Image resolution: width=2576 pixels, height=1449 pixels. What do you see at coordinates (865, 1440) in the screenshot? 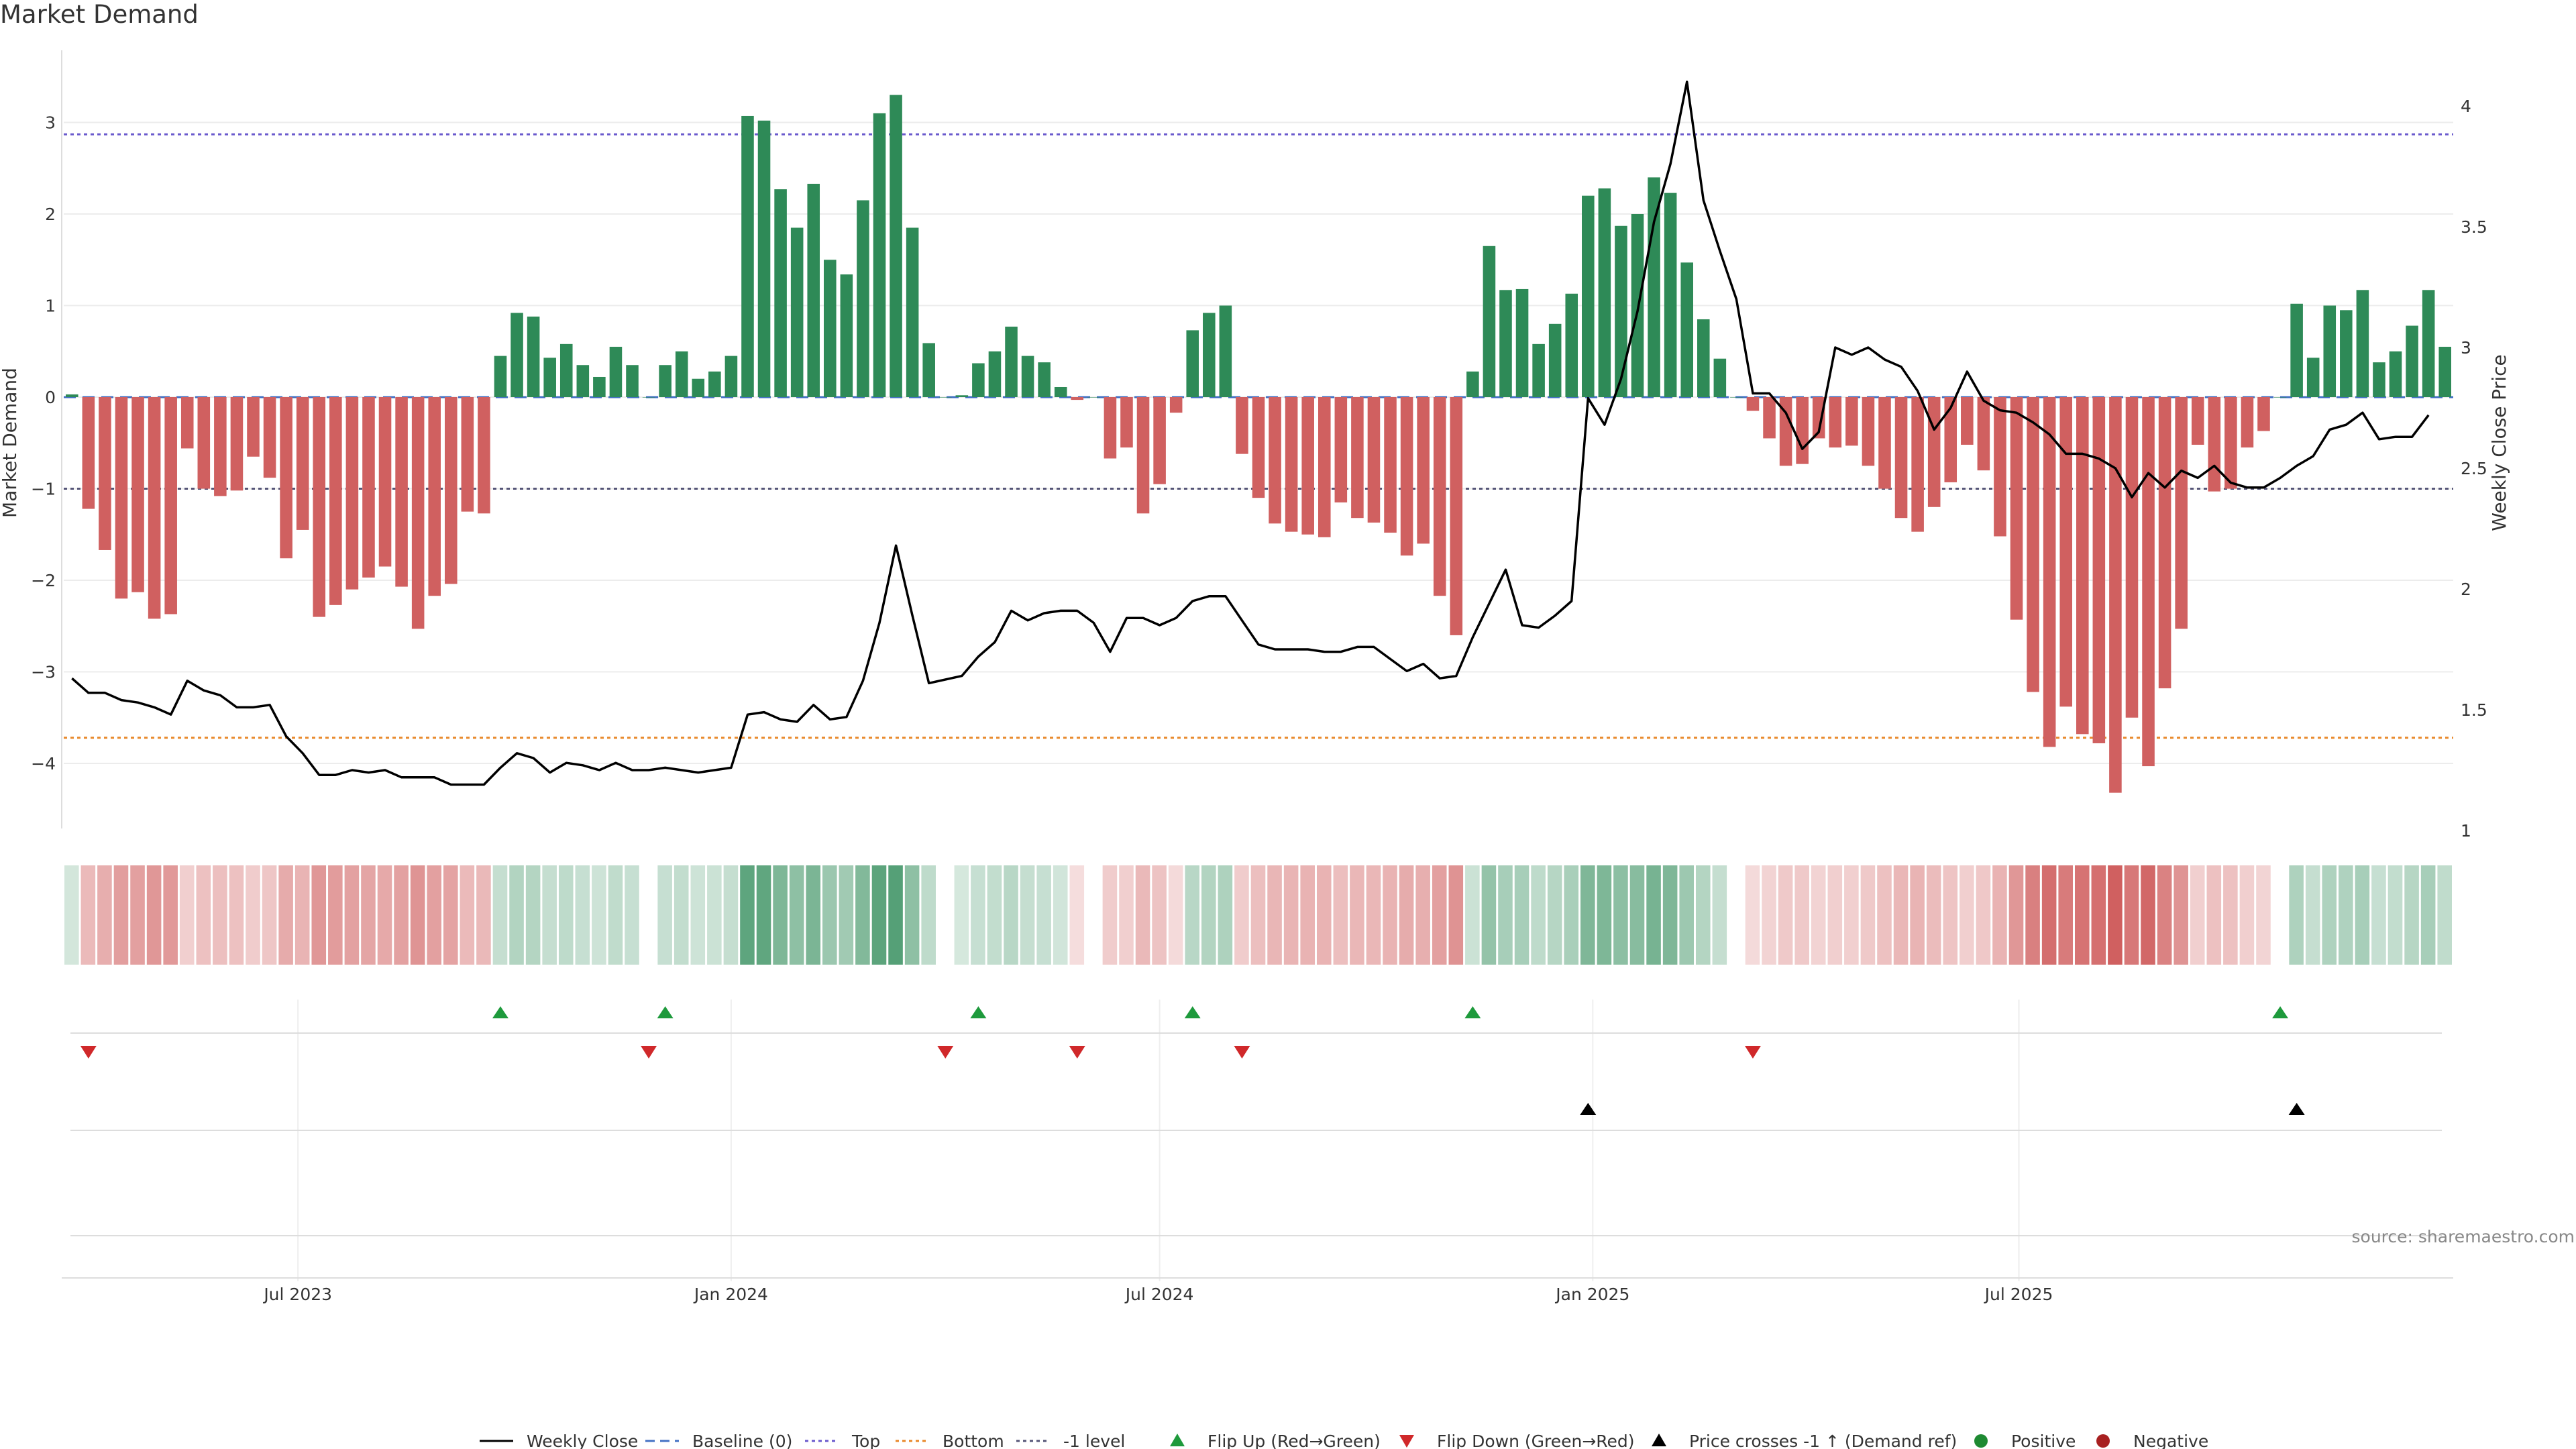
I see `legend-label: Top` at bounding box center [865, 1440].